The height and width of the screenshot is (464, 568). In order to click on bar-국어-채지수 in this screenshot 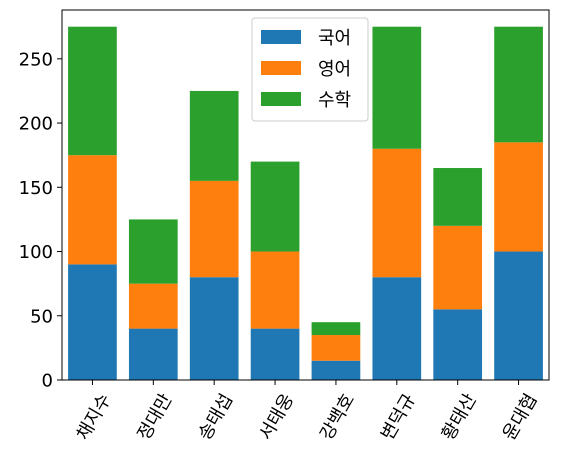, I will do `click(92, 322)`.